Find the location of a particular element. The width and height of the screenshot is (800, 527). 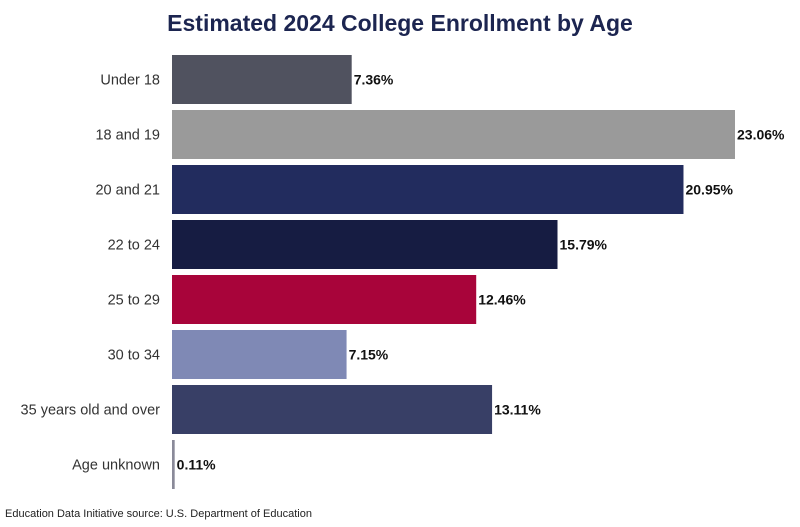

category-label: Age unknown is located at coordinates (116, 466).